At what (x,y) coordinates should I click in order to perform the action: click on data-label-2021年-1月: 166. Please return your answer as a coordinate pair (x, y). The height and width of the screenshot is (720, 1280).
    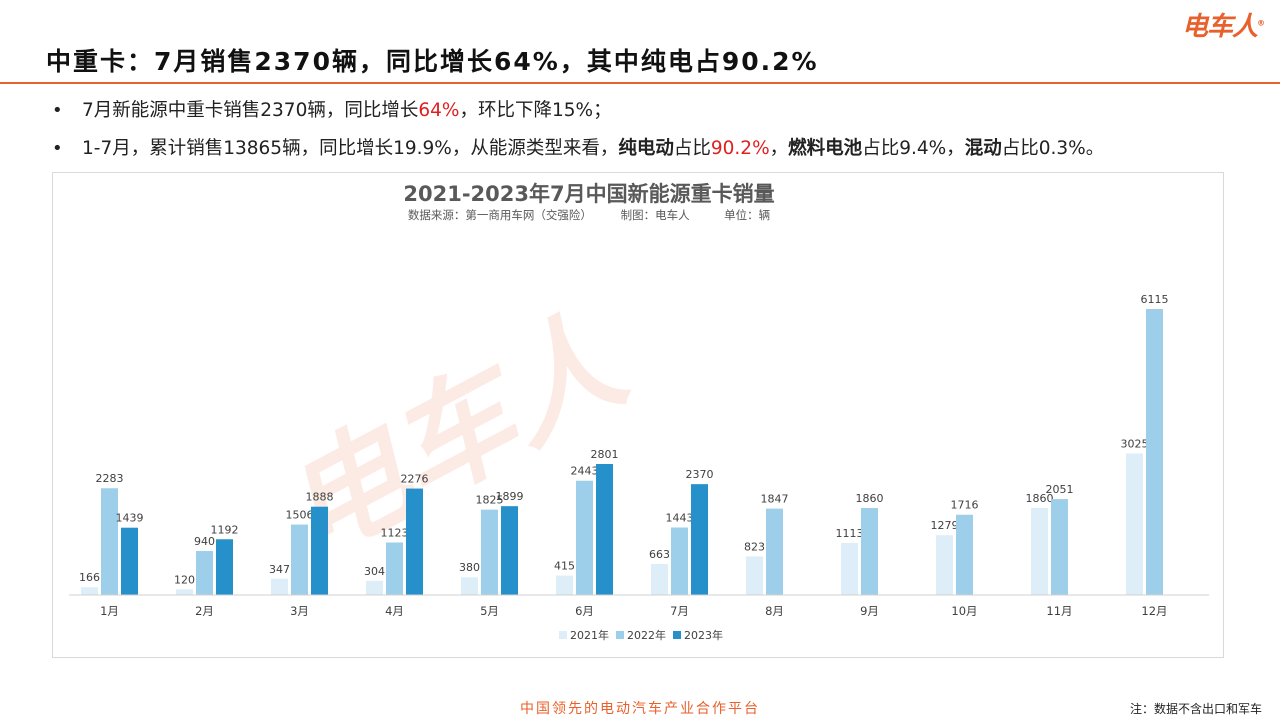
    Looking at the image, I should click on (89, 577).